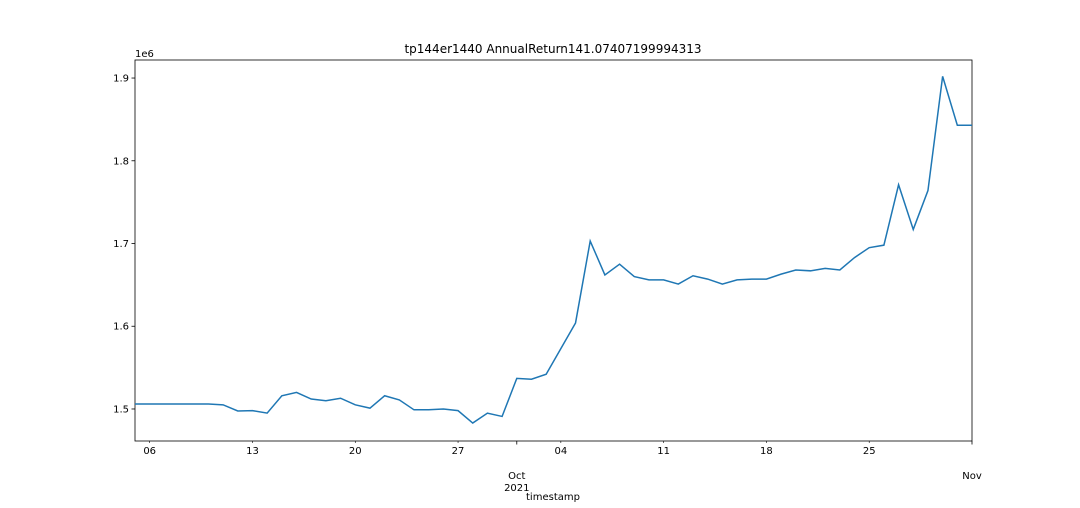  Describe the element at coordinates (869, 451) in the screenshot. I see `x-tick-label: 25` at that location.